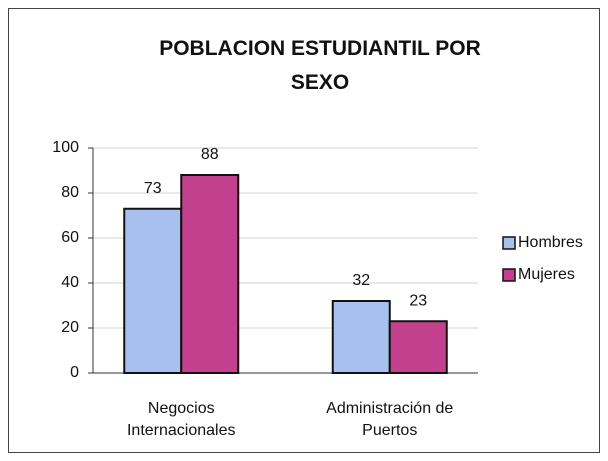 The width and height of the screenshot is (608, 461). I want to click on x-tick-label: Negocios Internacionales, so click(181, 419).